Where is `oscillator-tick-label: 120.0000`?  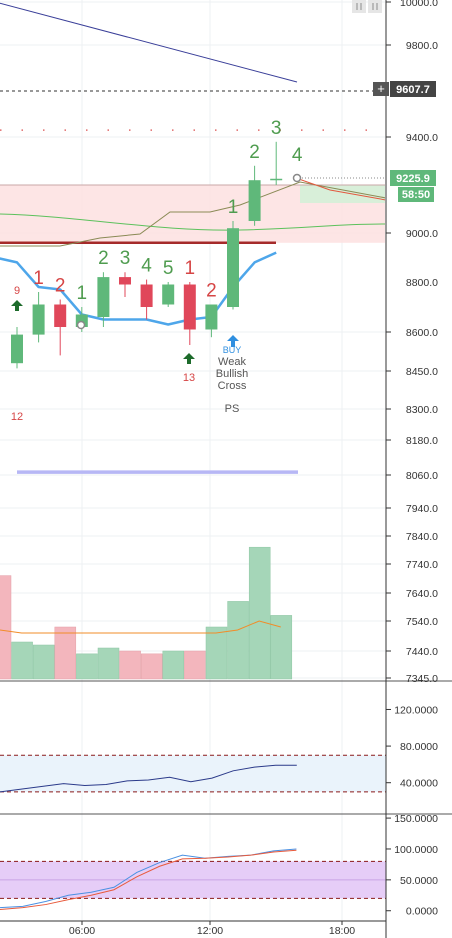 oscillator-tick-label: 120.0000 is located at coordinates (416, 710).